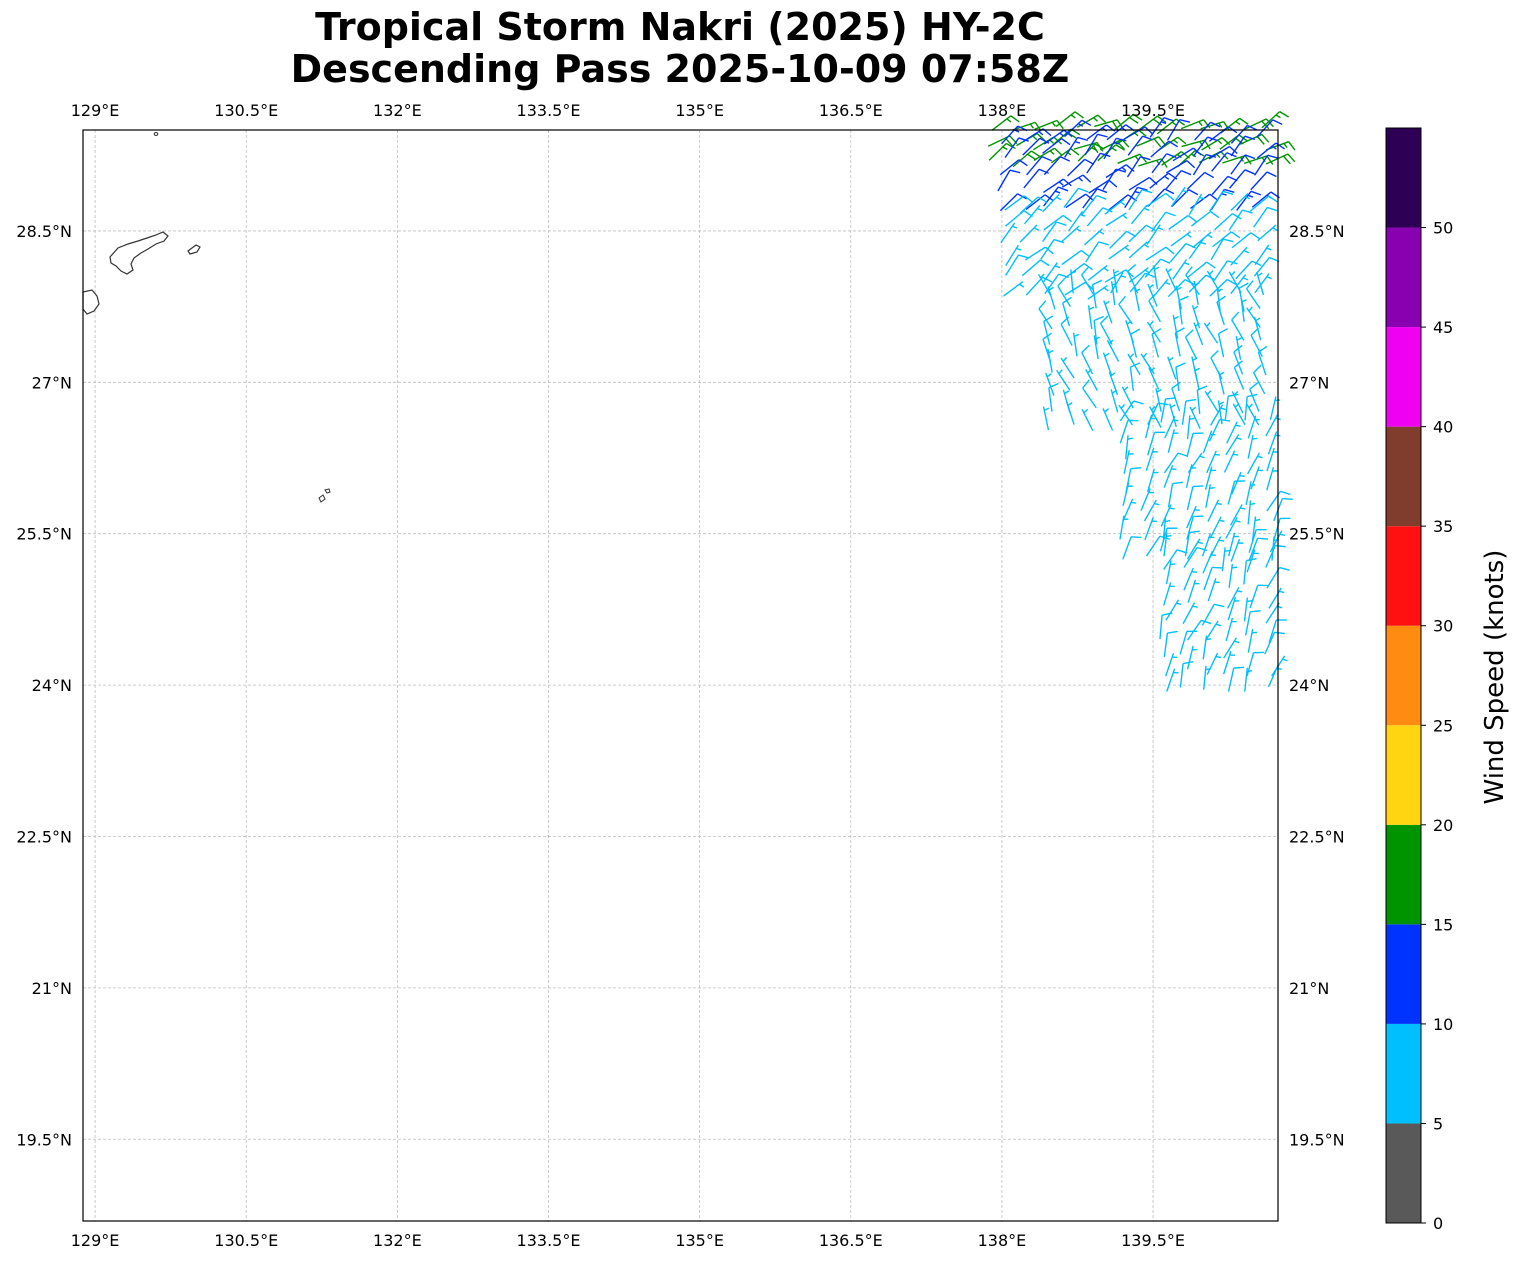 This screenshot has height=1262, width=1522. What do you see at coordinates (52, 988) in the screenshot?
I see `lat-label-left: 21°N` at bounding box center [52, 988].